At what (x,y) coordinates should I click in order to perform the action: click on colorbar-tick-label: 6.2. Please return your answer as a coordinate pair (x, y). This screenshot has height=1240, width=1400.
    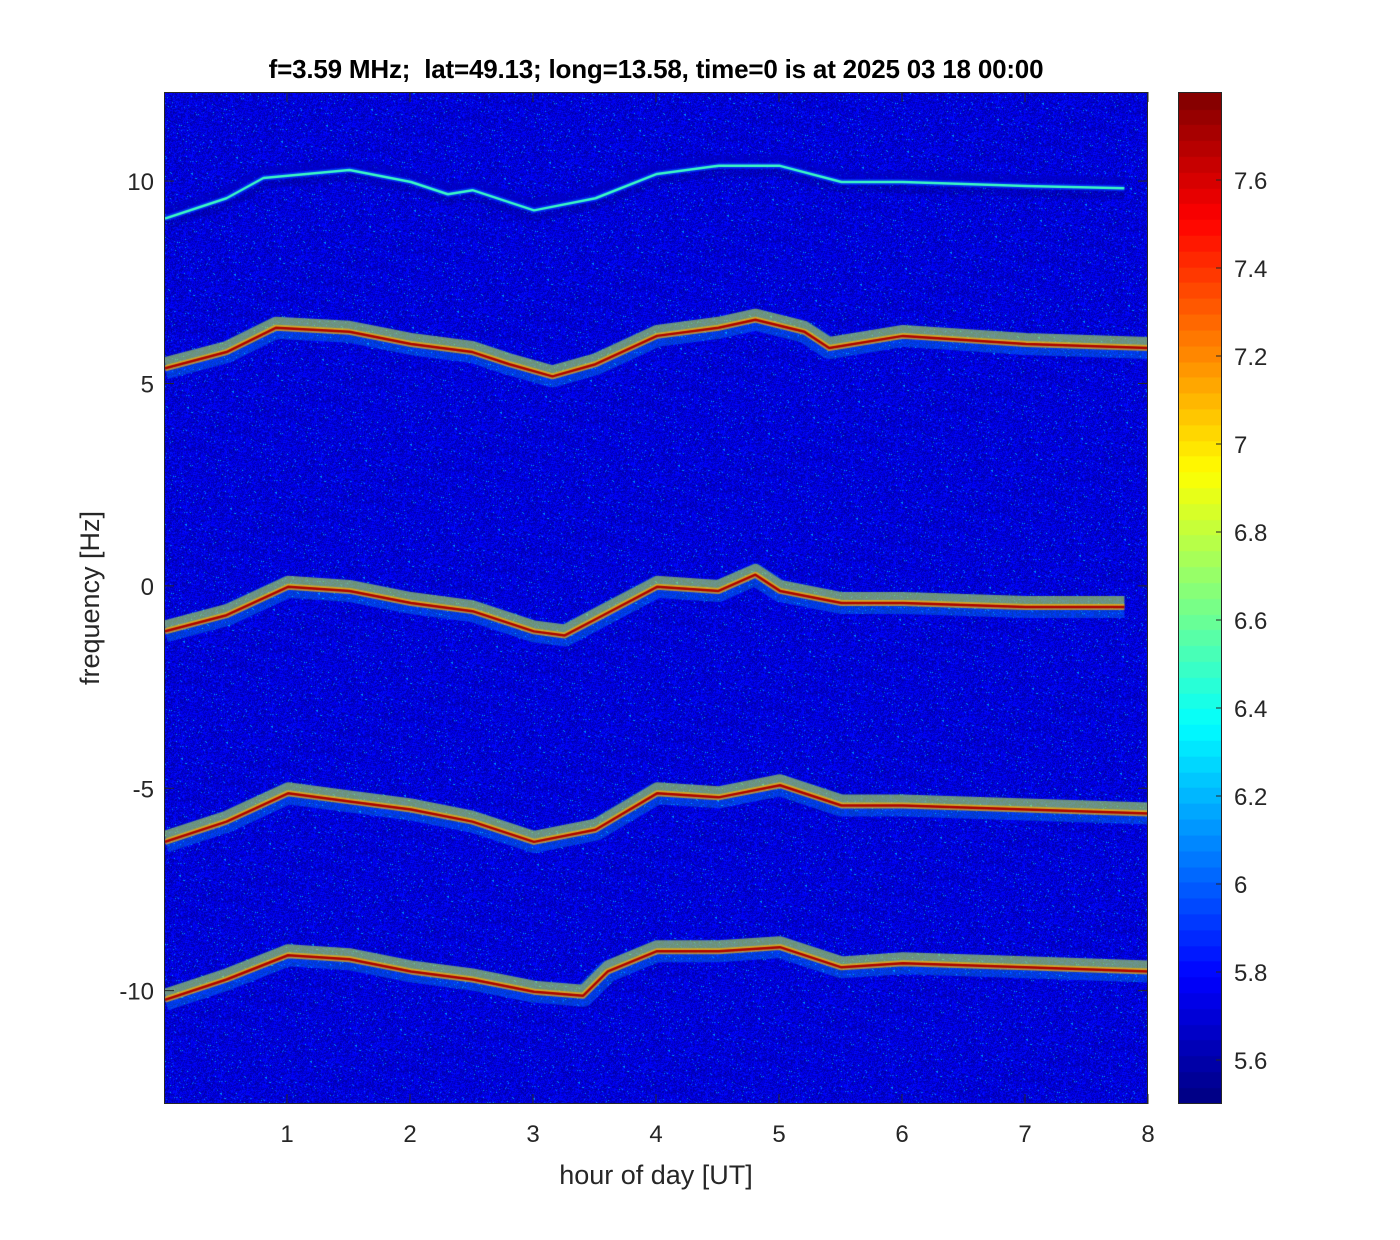
    Looking at the image, I should click on (1250, 797).